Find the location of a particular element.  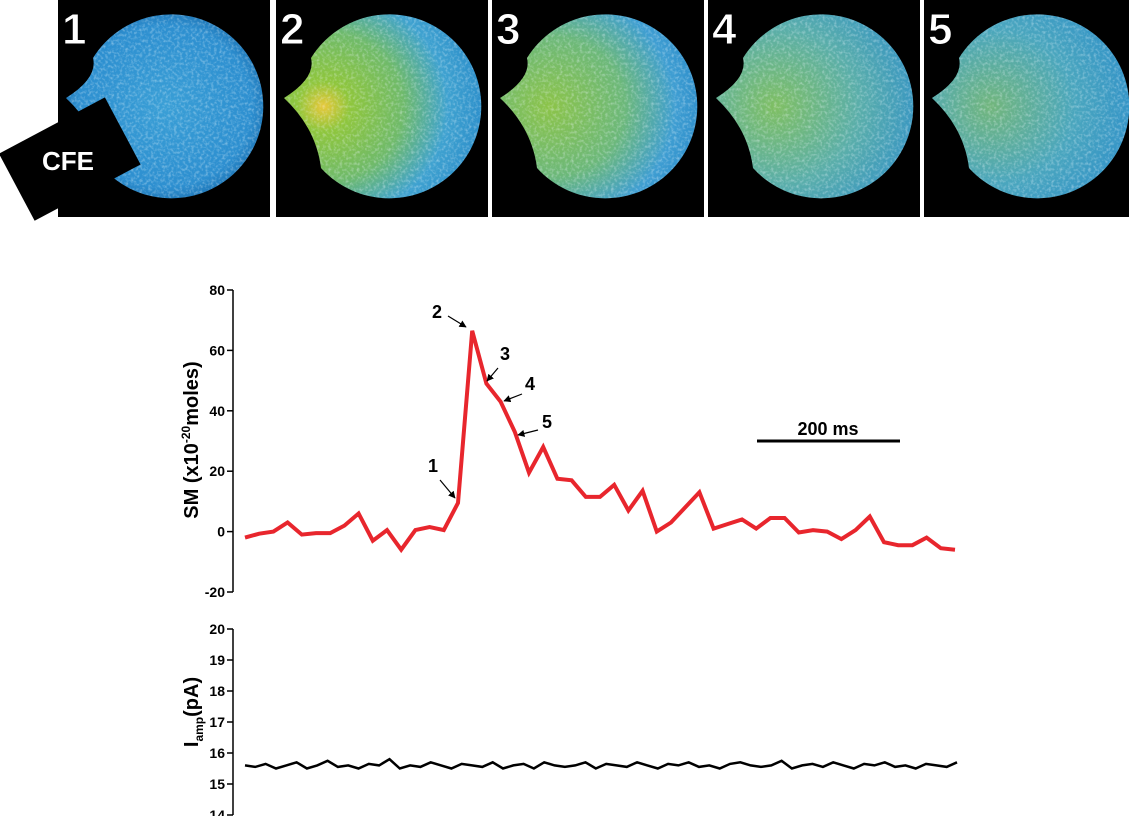

electrode: CFE is located at coordinates (70, 159).